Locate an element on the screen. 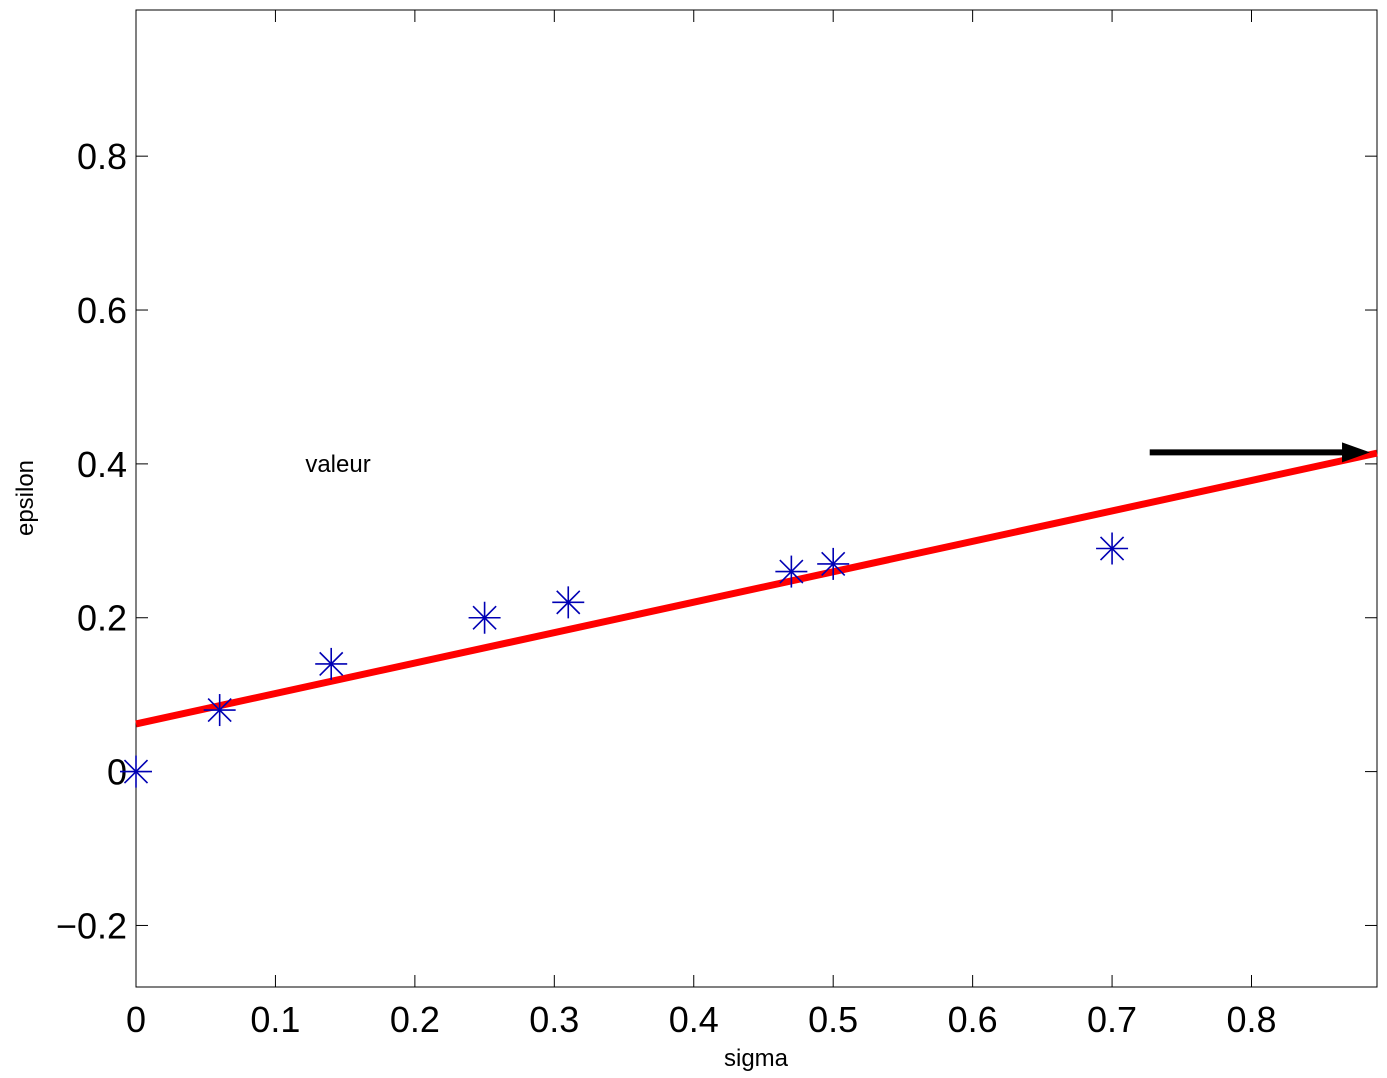  annotation-valeur: valeur is located at coordinates (337, 464).